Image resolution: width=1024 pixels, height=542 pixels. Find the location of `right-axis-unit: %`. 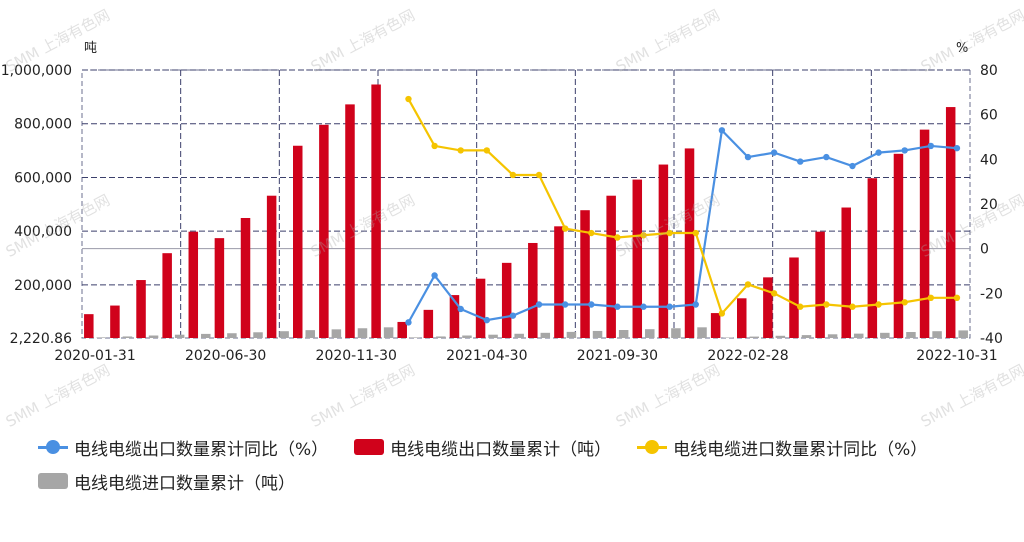

right-axis-unit: % is located at coordinates (962, 48).